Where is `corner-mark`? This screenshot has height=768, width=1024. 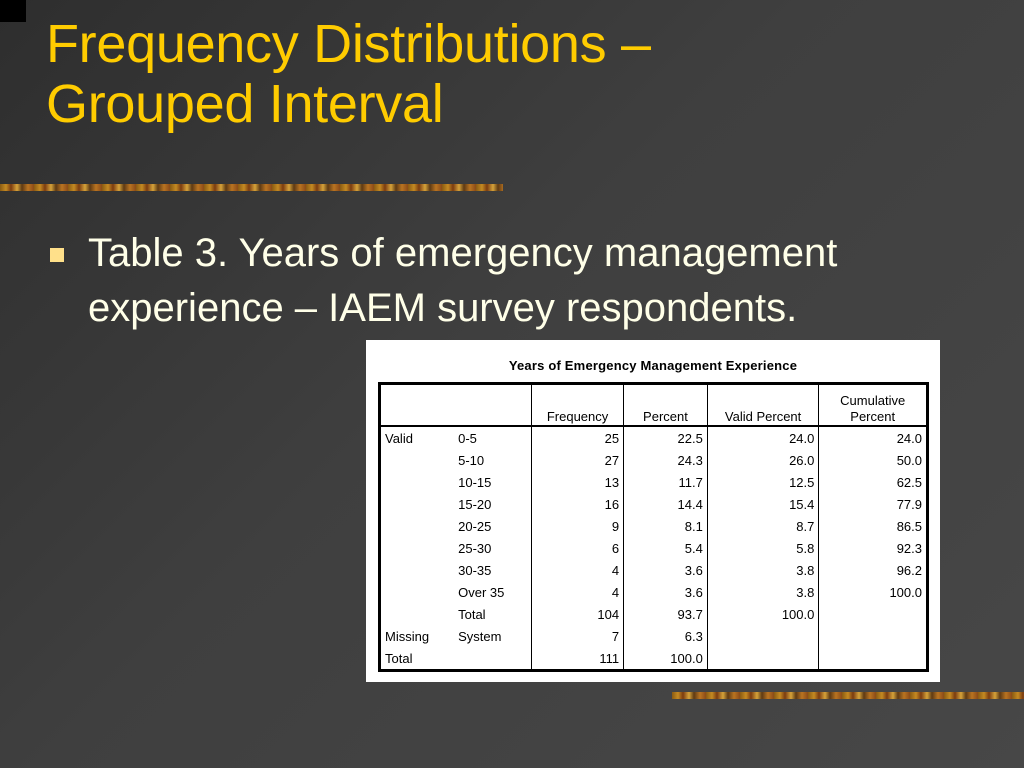 corner-mark is located at coordinates (13, 11).